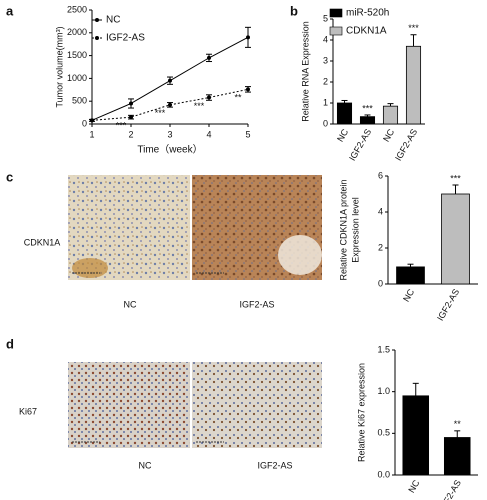  What do you see at coordinates (169, 150) in the screenshot?
I see `x-axis-label: Time（week）` at bounding box center [169, 150].